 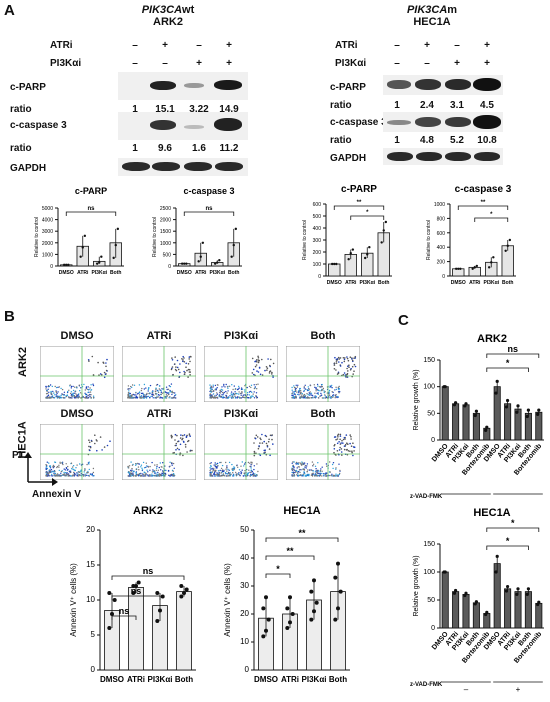 What do you see at coordinates (56, 494) in the screenshot?
I see `facs-axis-annexin: Annexin V` at bounding box center [56, 494].